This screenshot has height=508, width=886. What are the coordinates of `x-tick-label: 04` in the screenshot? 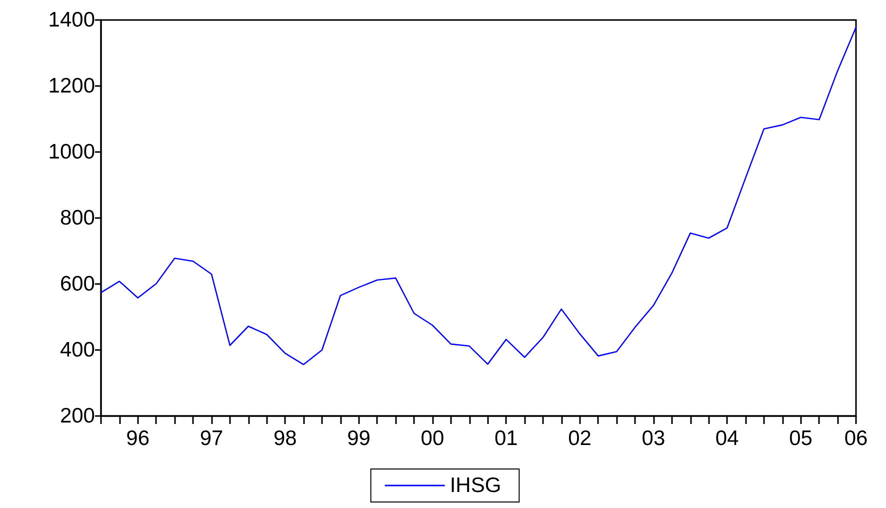 It's located at (727, 438).